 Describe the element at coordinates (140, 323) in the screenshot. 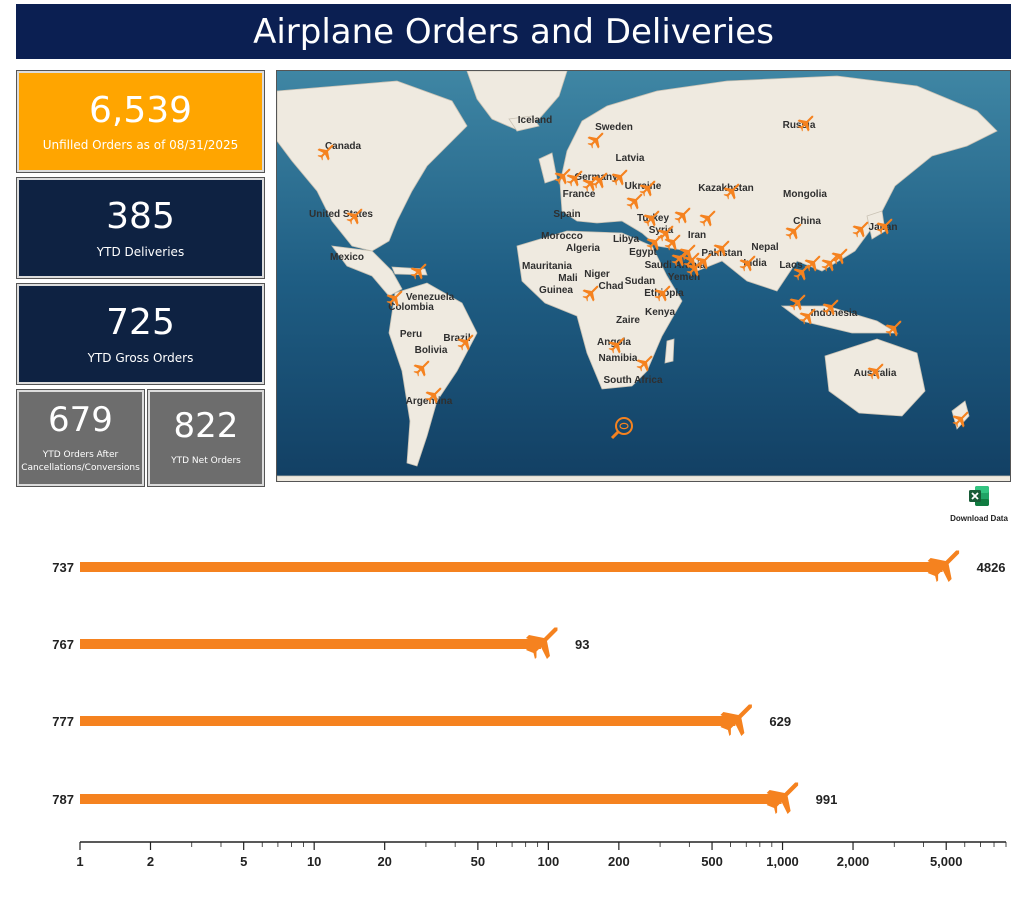

I see `kpi-value: 725` at that location.